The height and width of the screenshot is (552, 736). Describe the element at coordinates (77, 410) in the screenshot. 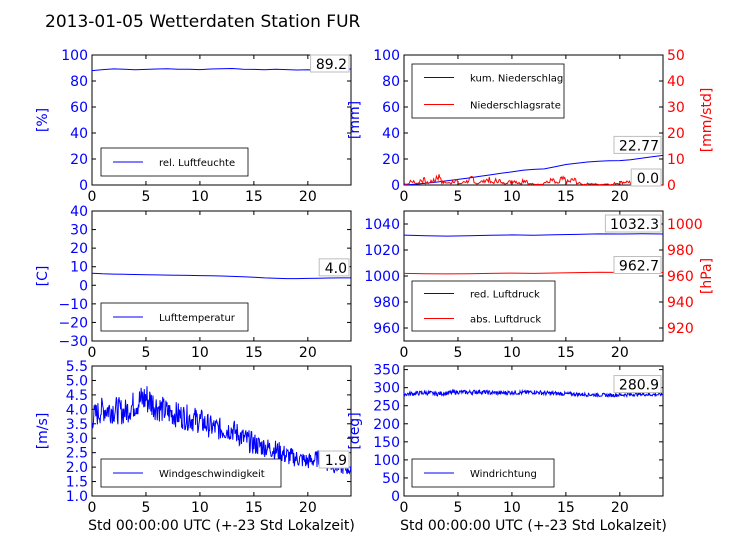

I see `y-tick-label: 4.0` at that location.